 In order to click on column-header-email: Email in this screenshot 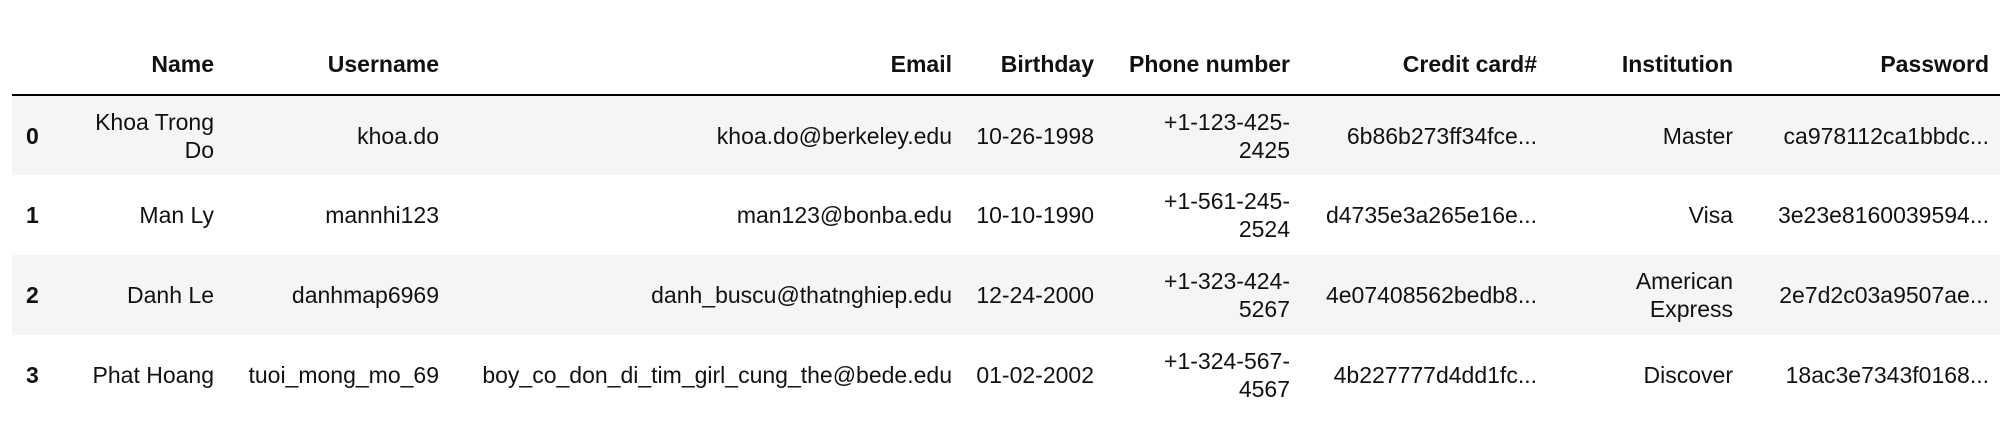, I will do `click(706, 67)`.